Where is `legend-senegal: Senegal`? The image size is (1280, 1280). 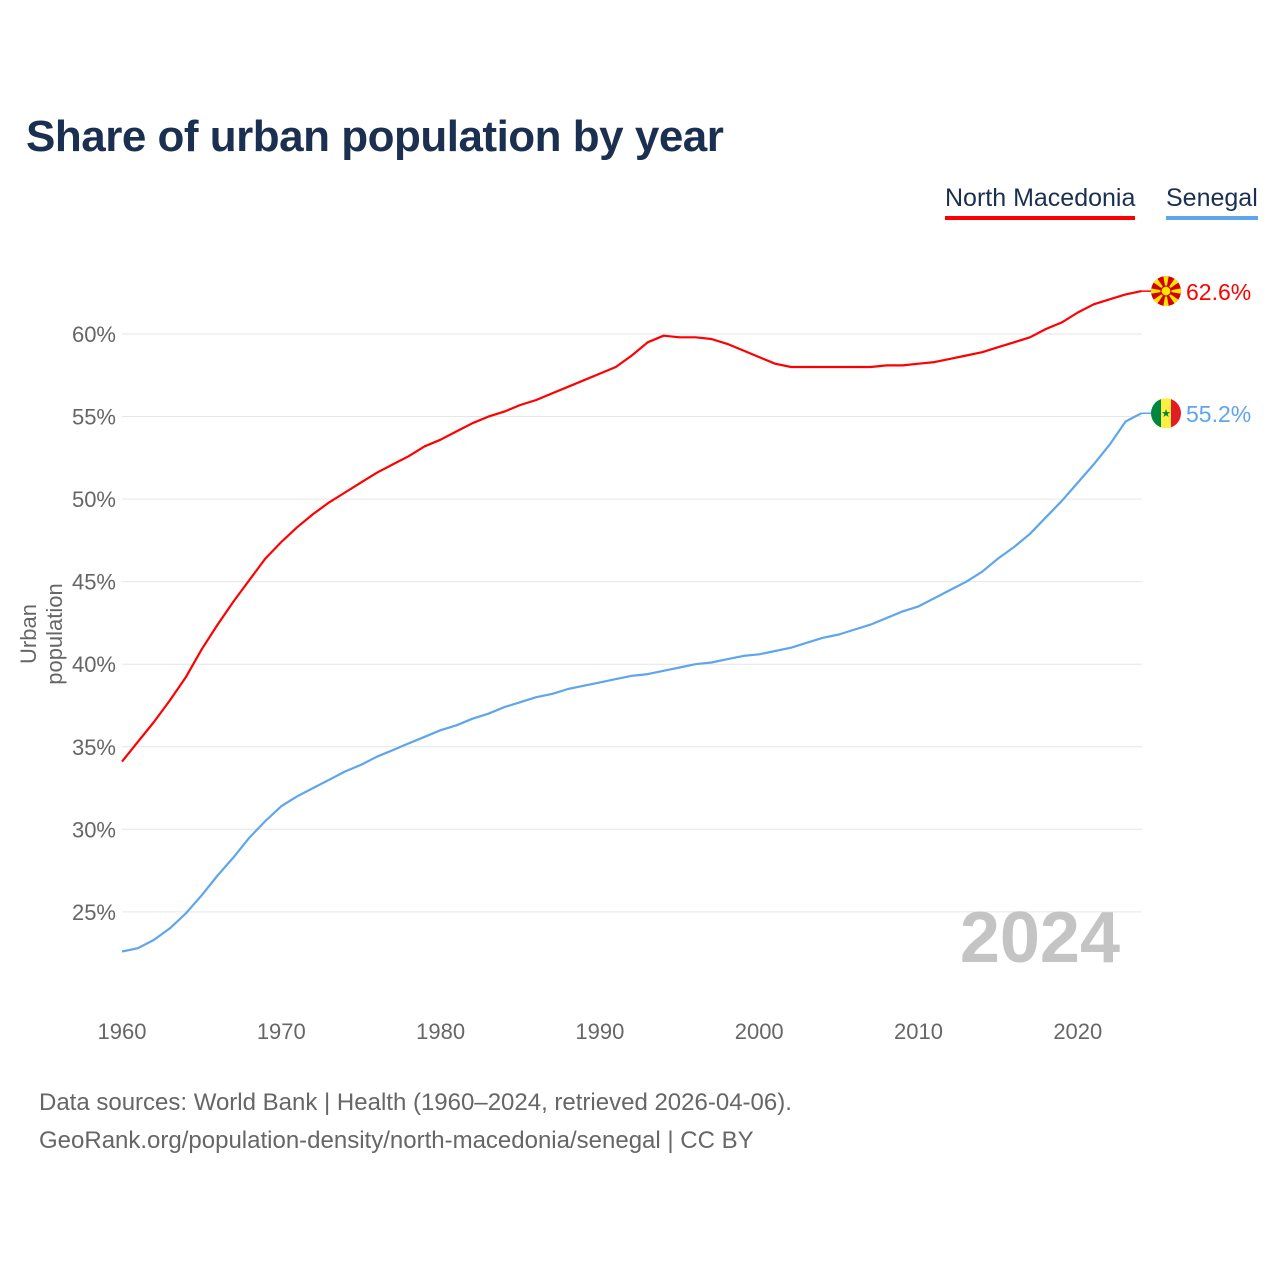 legend-senegal: Senegal is located at coordinates (1212, 202).